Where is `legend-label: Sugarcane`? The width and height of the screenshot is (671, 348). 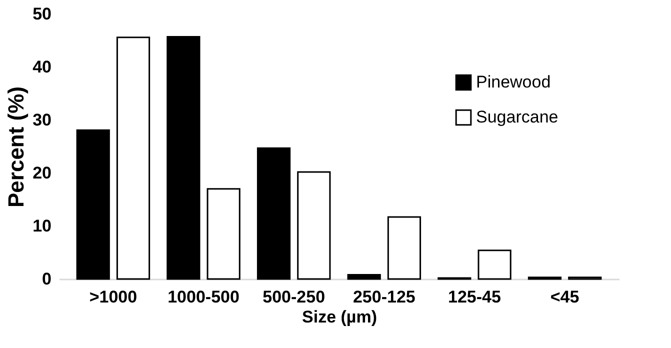 legend-label: Sugarcane is located at coordinates (517, 117).